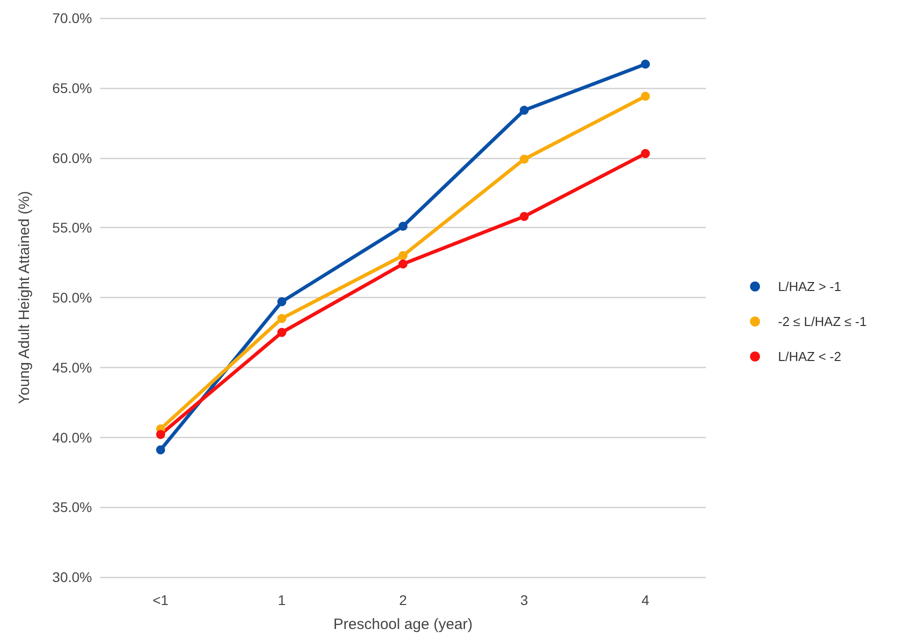  What do you see at coordinates (646, 600) in the screenshot?
I see `x-tick-label: 4` at bounding box center [646, 600].